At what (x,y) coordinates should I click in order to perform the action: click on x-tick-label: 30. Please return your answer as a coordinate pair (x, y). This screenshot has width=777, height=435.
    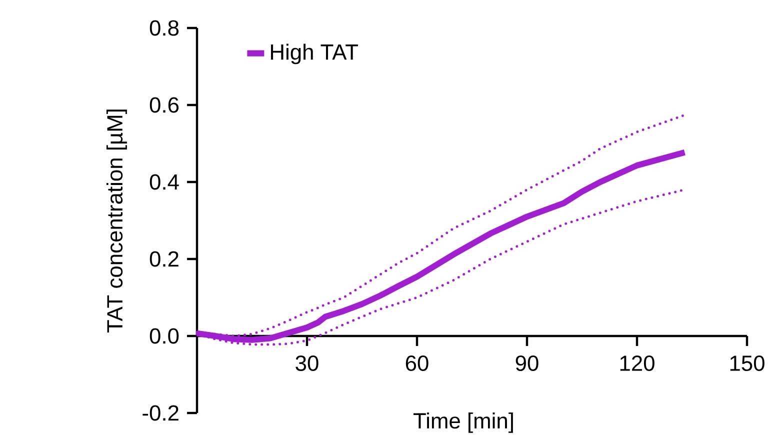
    Looking at the image, I should click on (307, 363).